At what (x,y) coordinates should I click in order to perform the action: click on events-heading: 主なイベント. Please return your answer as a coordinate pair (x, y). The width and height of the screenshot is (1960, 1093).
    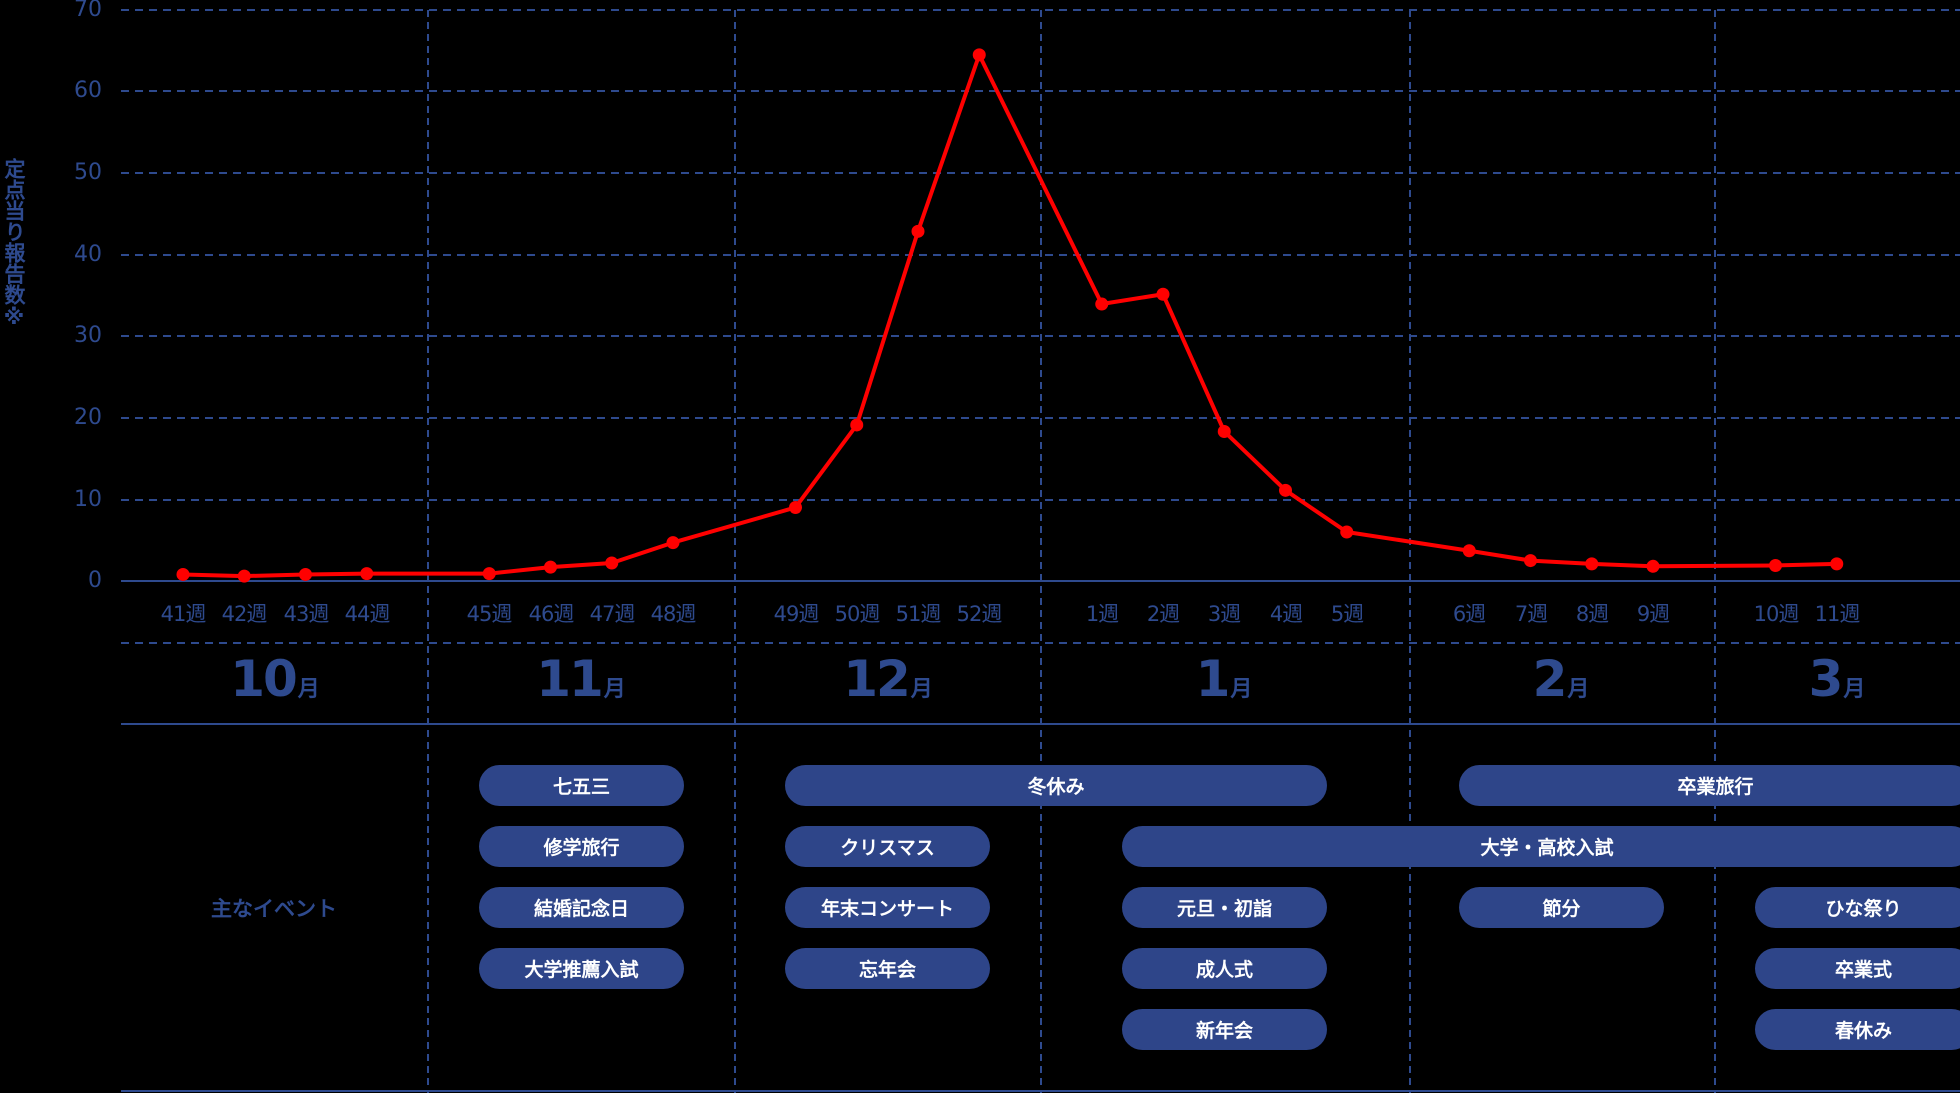
    Looking at the image, I should click on (274, 909).